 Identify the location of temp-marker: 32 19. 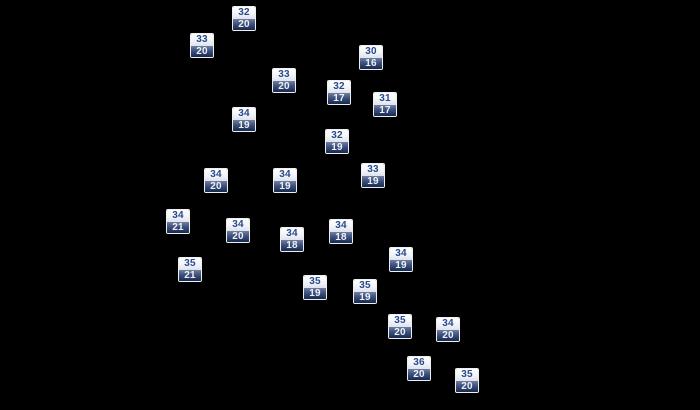
(337, 141).